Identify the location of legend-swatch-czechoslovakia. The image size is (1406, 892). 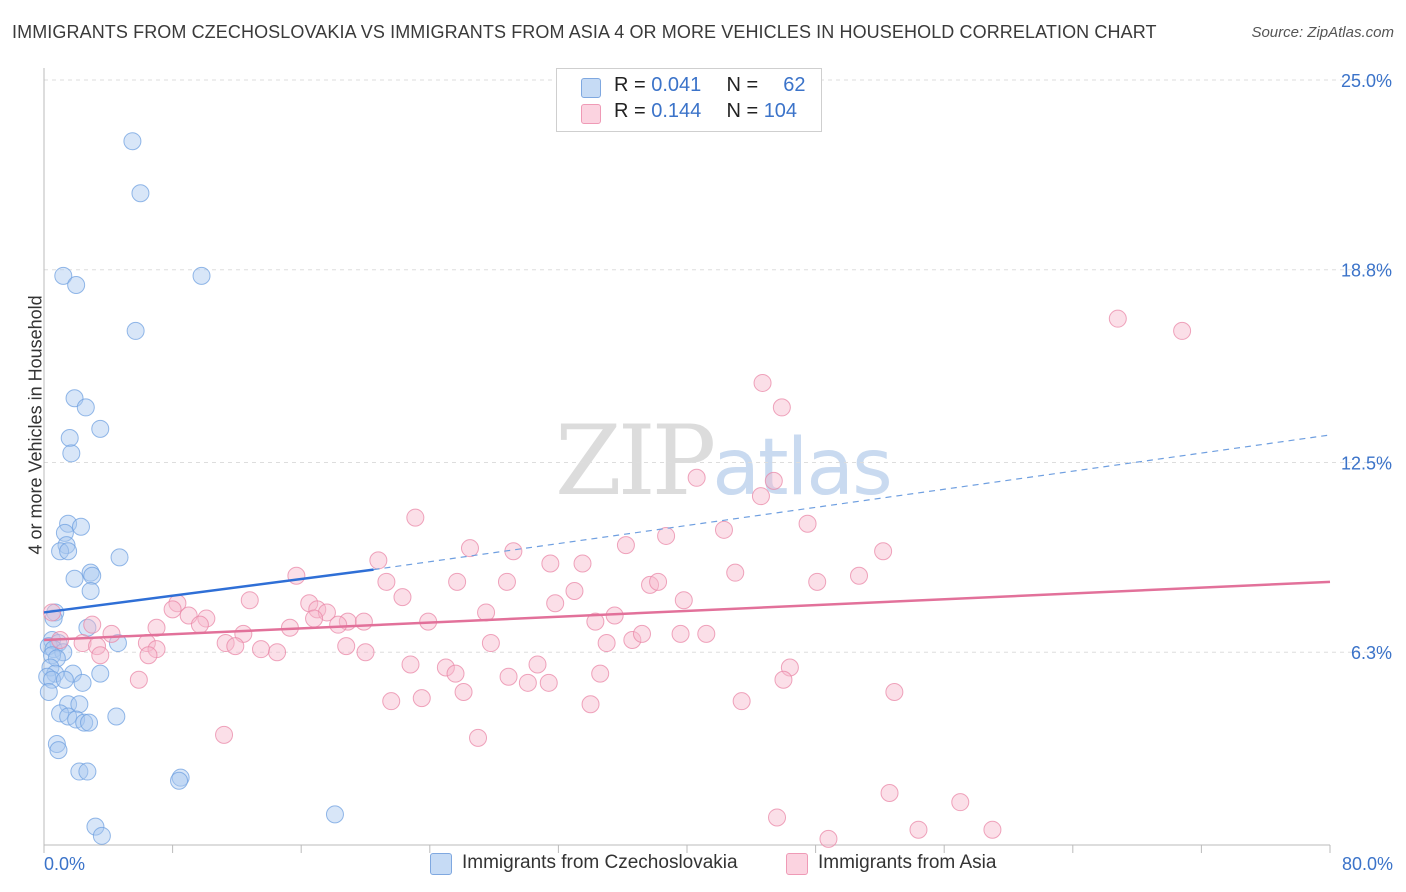
(591, 88).